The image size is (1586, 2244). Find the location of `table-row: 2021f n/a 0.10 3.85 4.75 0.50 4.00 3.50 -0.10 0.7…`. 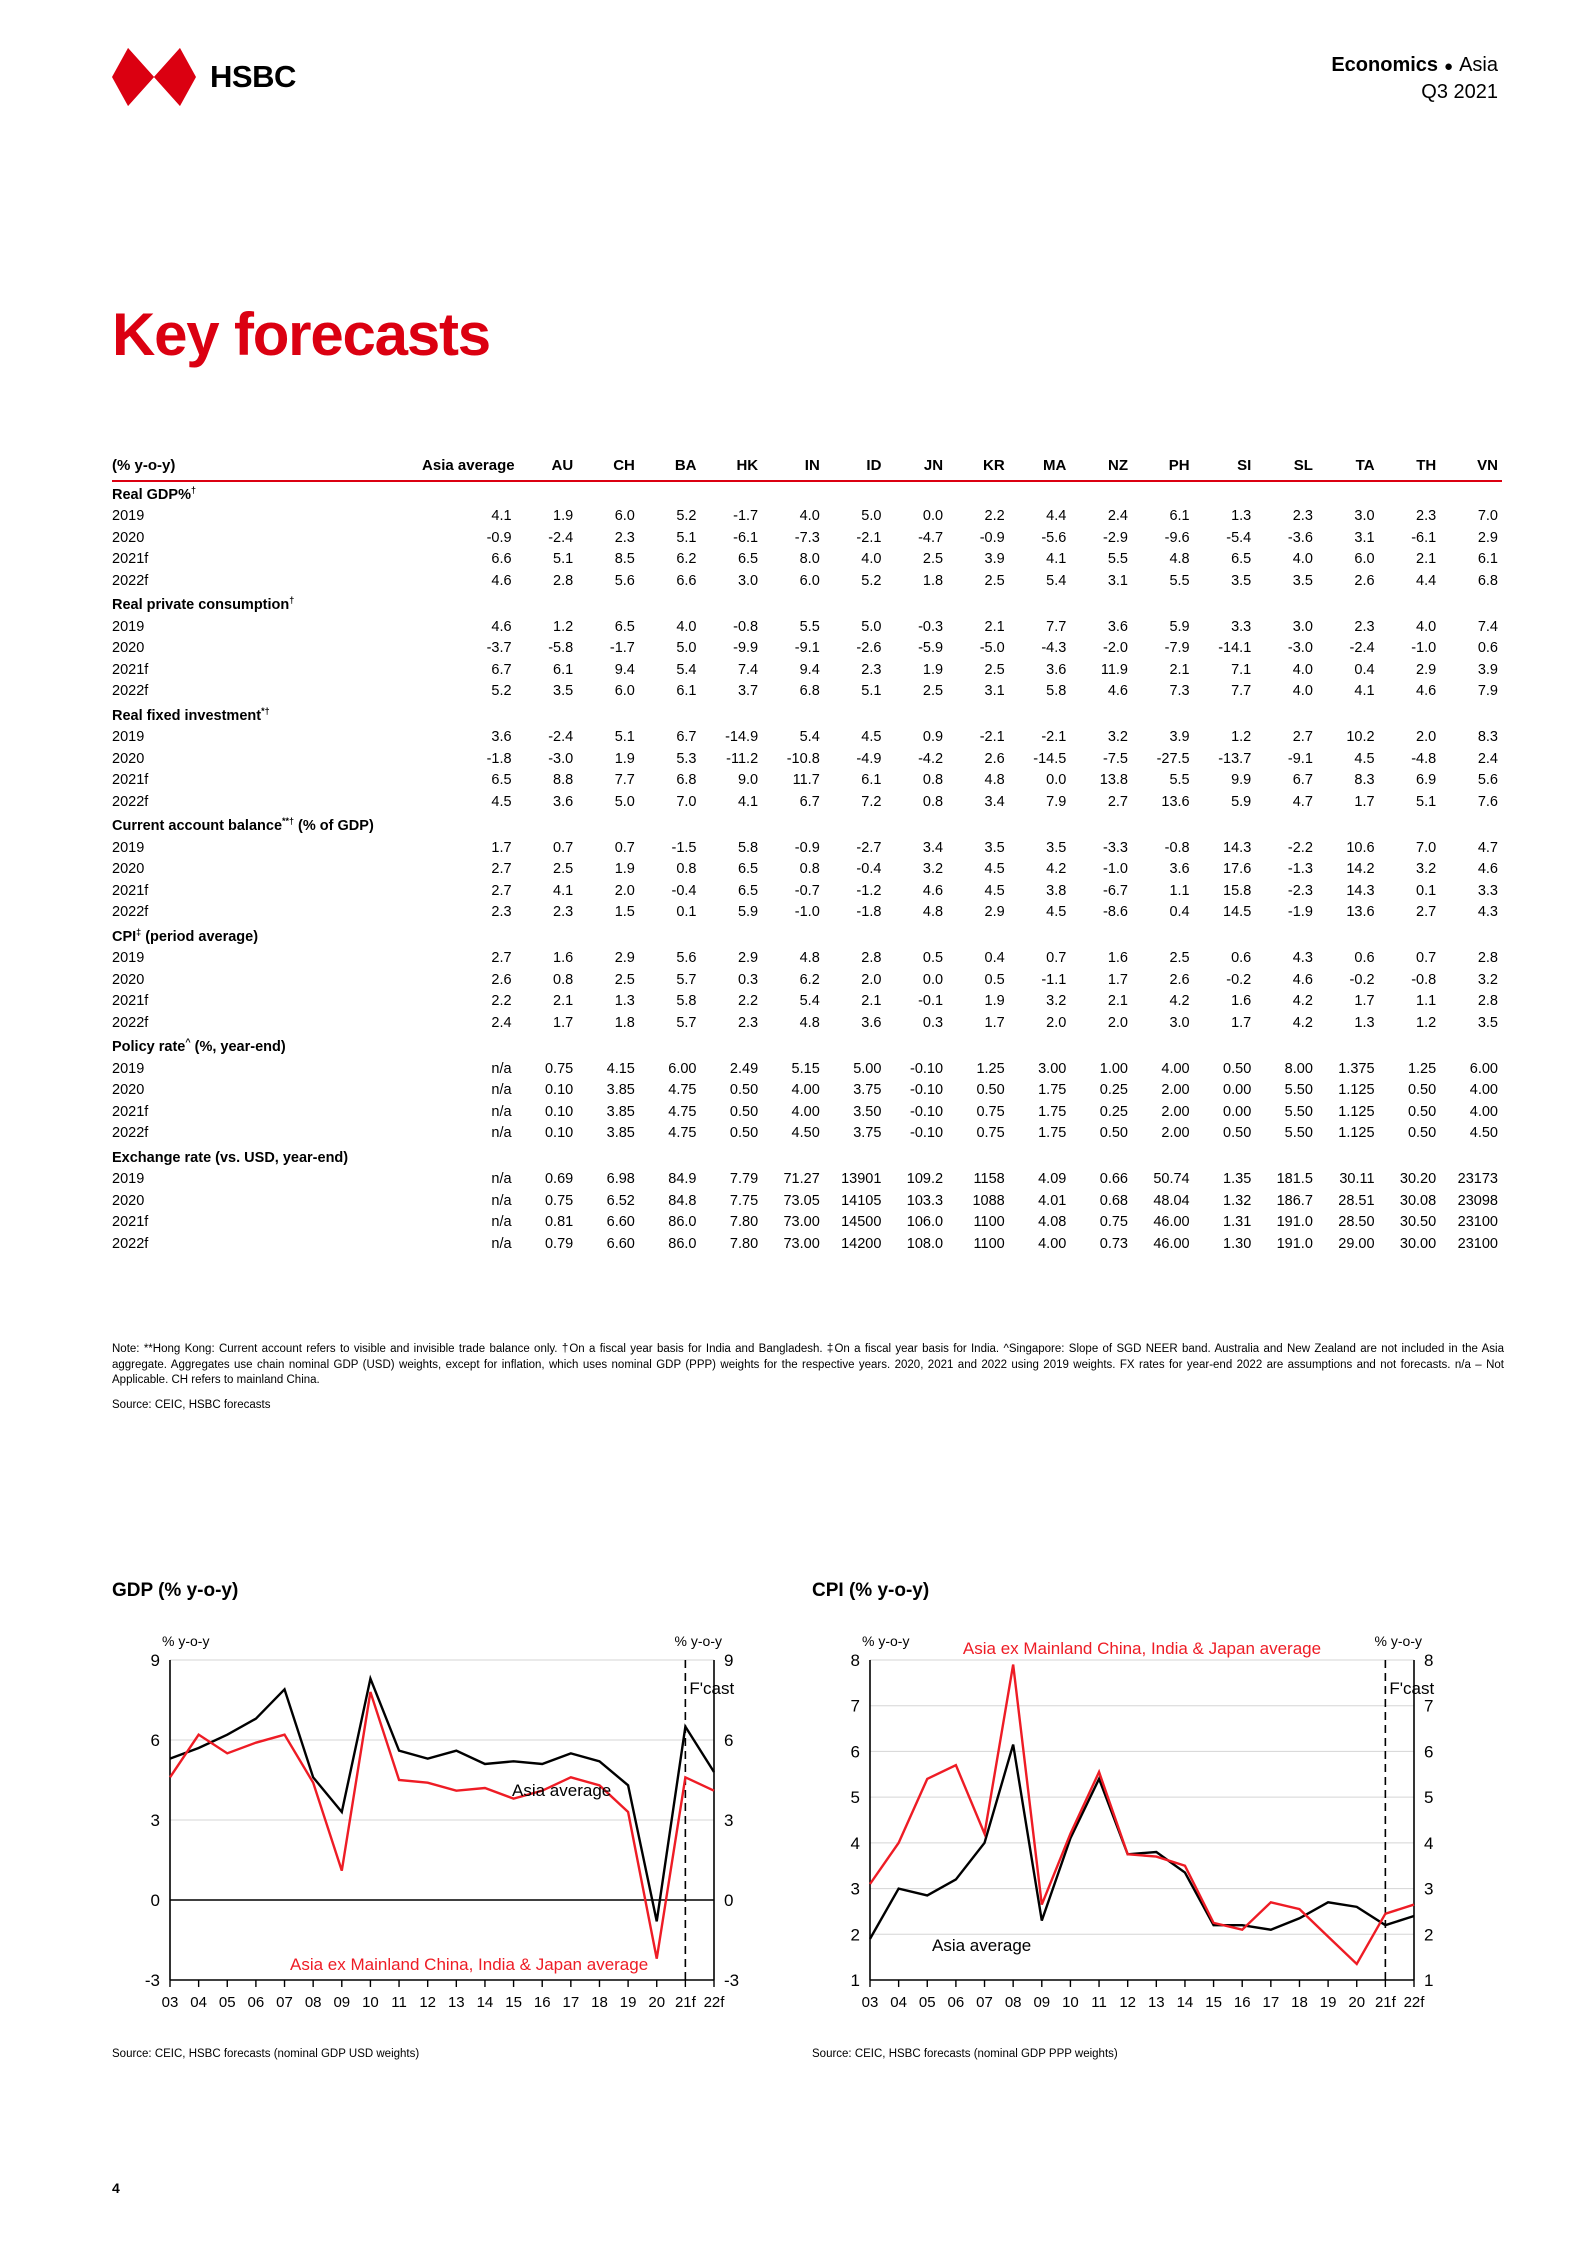

table-row: 2021f n/a 0.10 3.85 4.75 0.50 4.00 3.50 -0.10 0.7… is located at coordinates (807, 1113).